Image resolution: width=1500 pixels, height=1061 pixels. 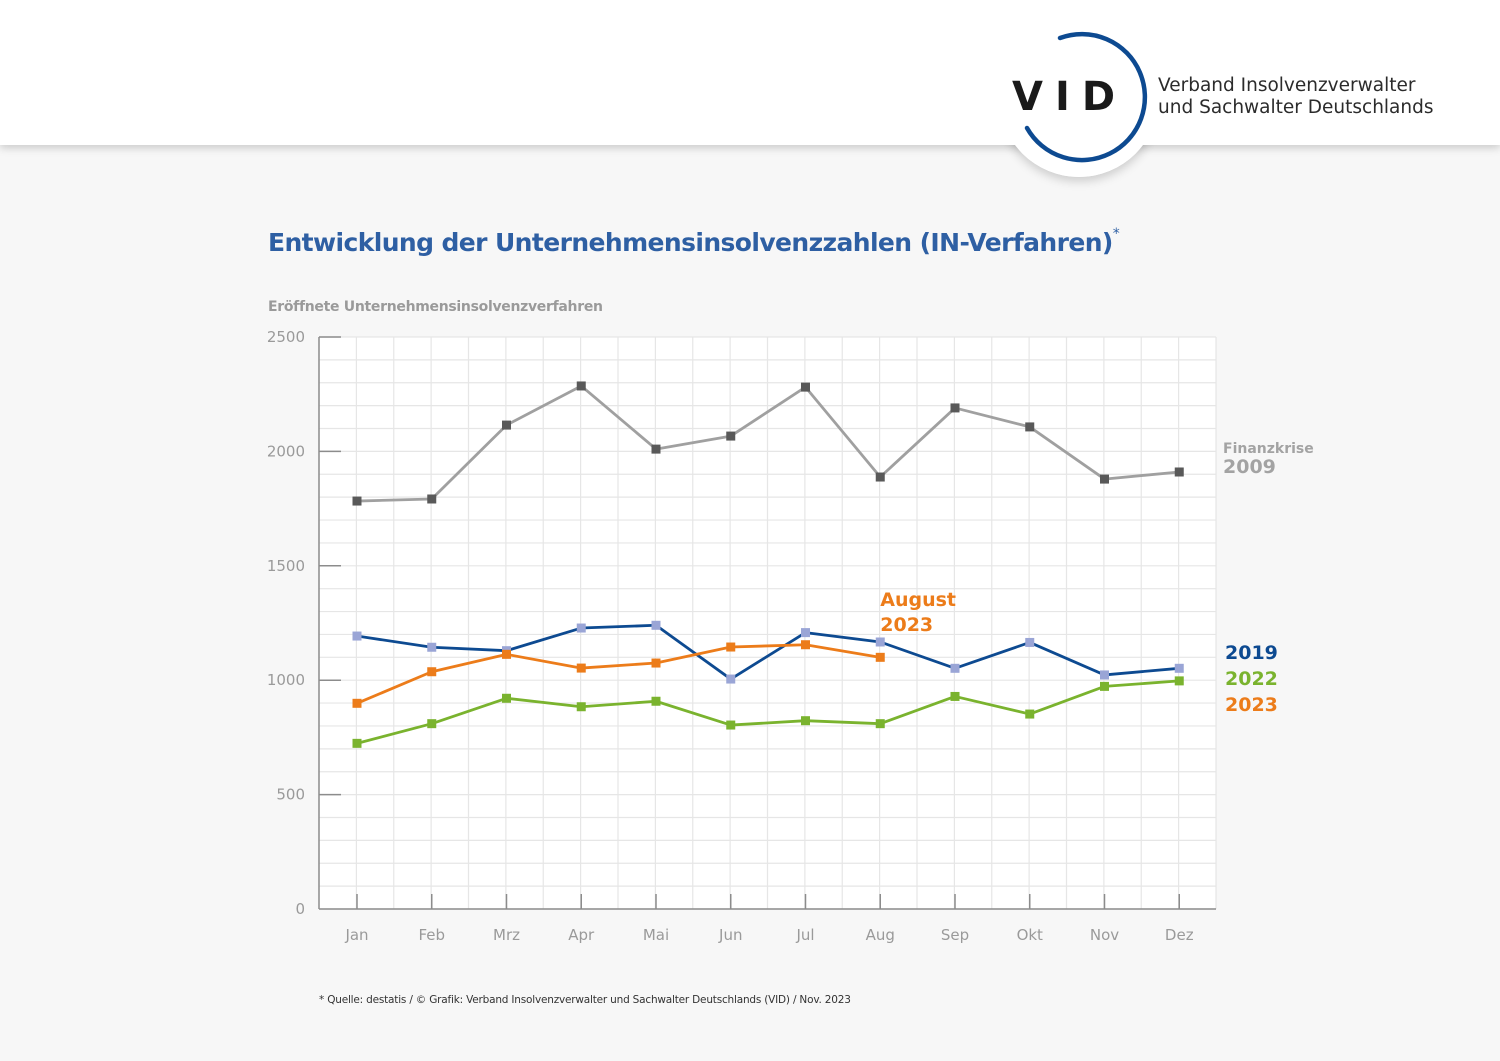 What do you see at coordinates (1030, 935) in the screenshot?
I see `x-tick-label: Okt` at bounding box center [1030, 935].